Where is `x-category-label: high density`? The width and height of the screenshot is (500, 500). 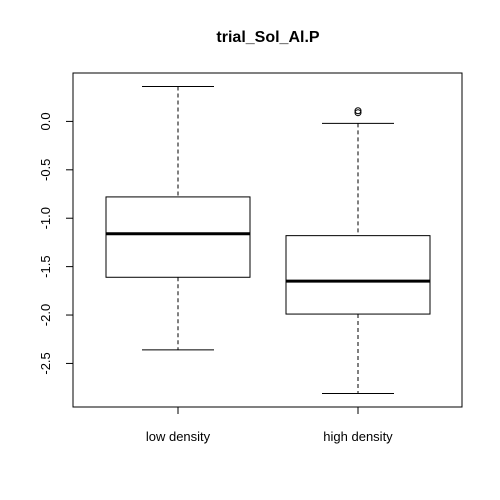 x-category-label: high density is located at coordinates (358, 436).